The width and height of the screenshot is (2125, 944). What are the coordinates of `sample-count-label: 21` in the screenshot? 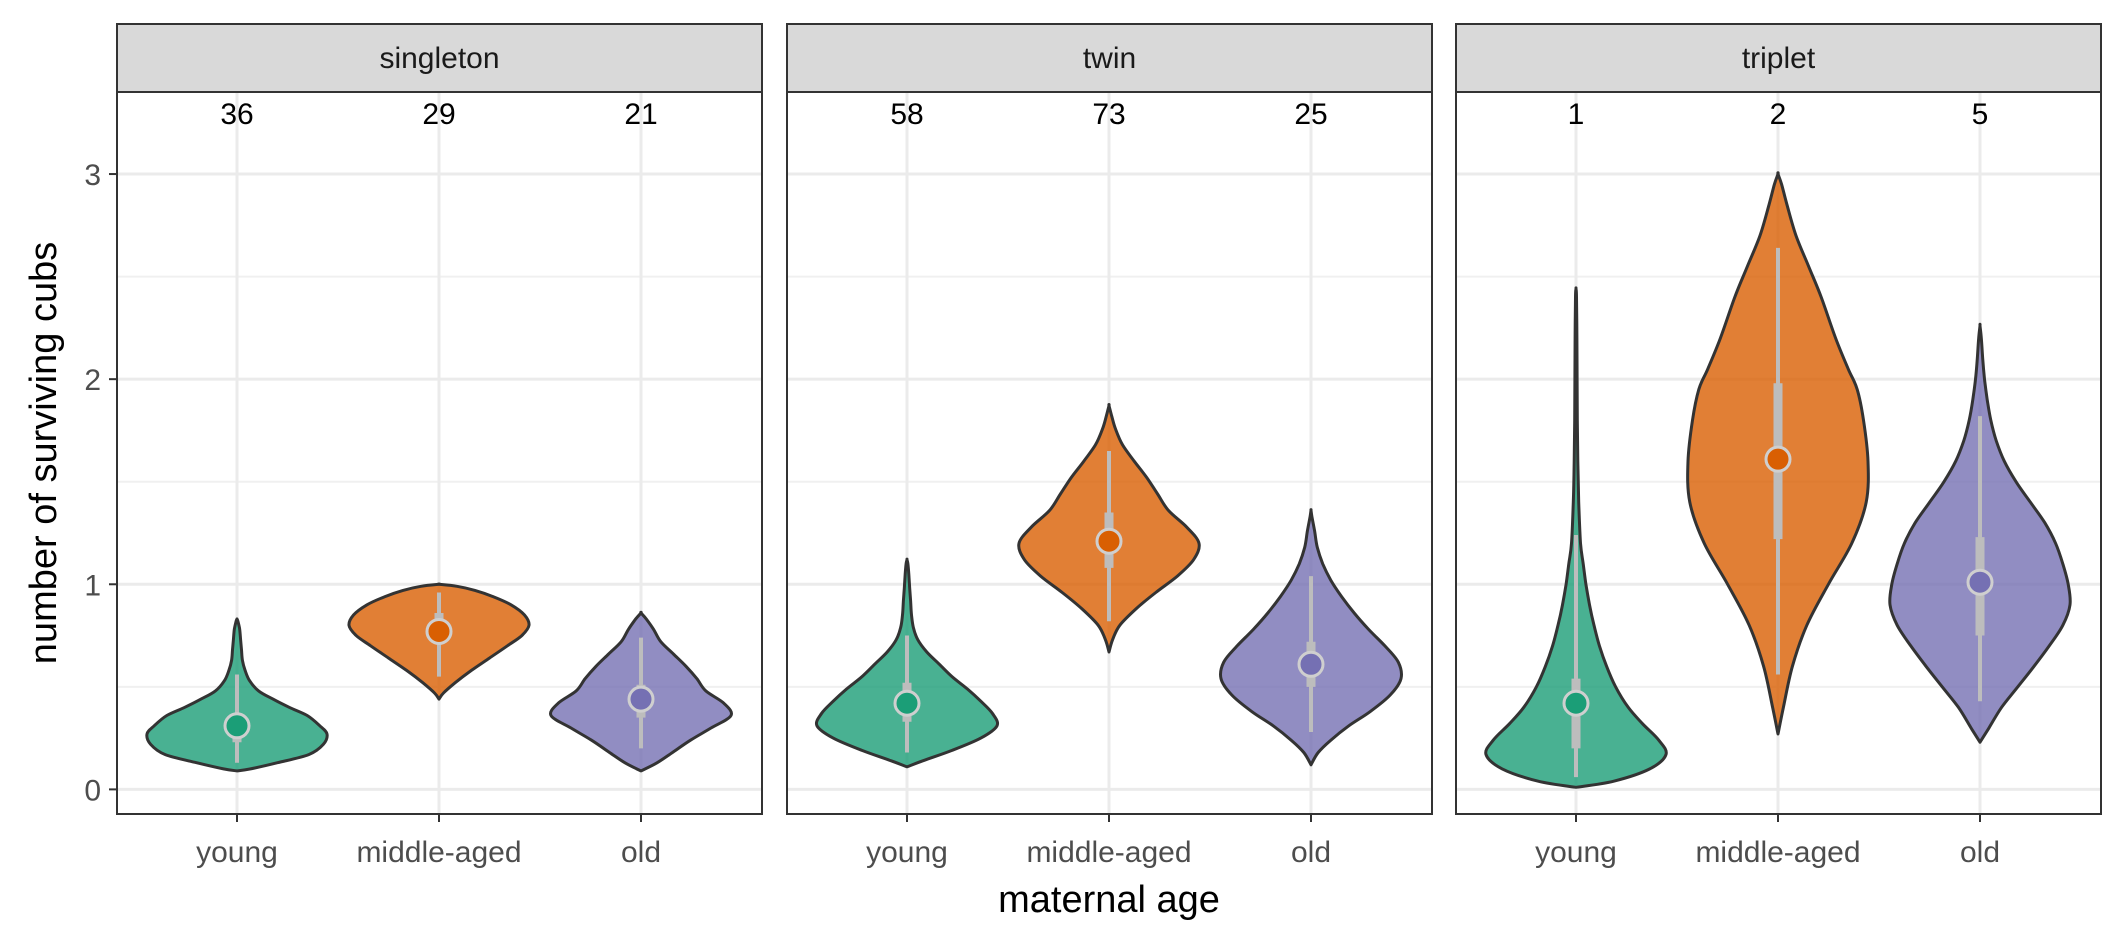 It's located at (640, 114).